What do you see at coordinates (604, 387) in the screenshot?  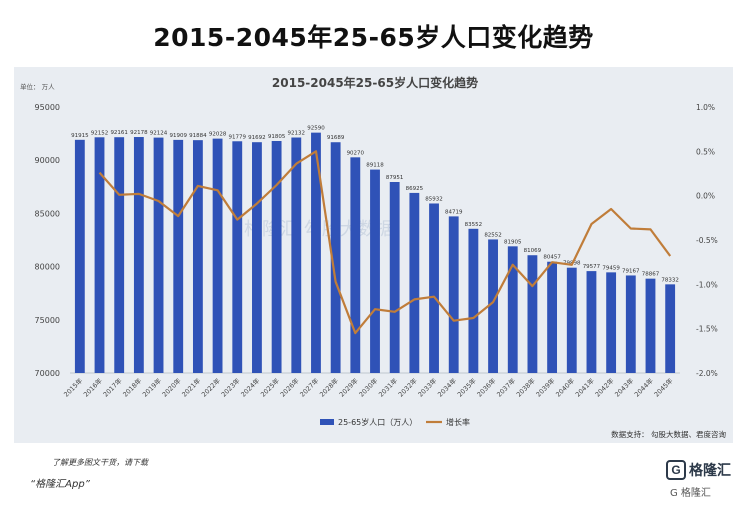 I see `x-tick-label: 2042年` at bounding box center [604, 387].